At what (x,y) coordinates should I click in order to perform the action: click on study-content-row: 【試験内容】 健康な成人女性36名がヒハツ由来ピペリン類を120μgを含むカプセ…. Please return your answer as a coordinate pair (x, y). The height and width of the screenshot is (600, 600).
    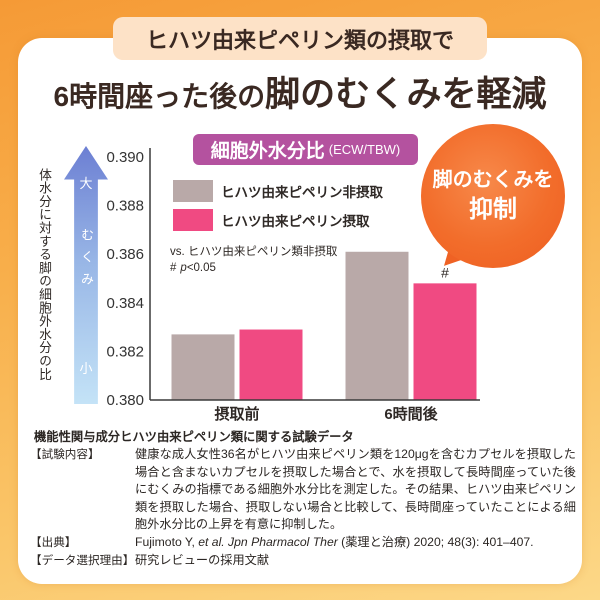
    Looking at the image, I should click on (303, 490).